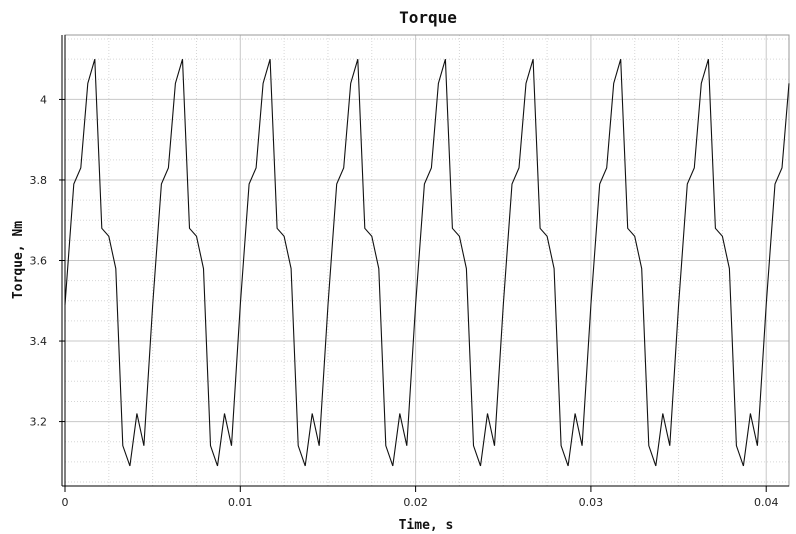  What do you see at coordinates (39, 422) in the screenshot?
I see `y-tick-label: 3.2` at bounding box center [39, 422].